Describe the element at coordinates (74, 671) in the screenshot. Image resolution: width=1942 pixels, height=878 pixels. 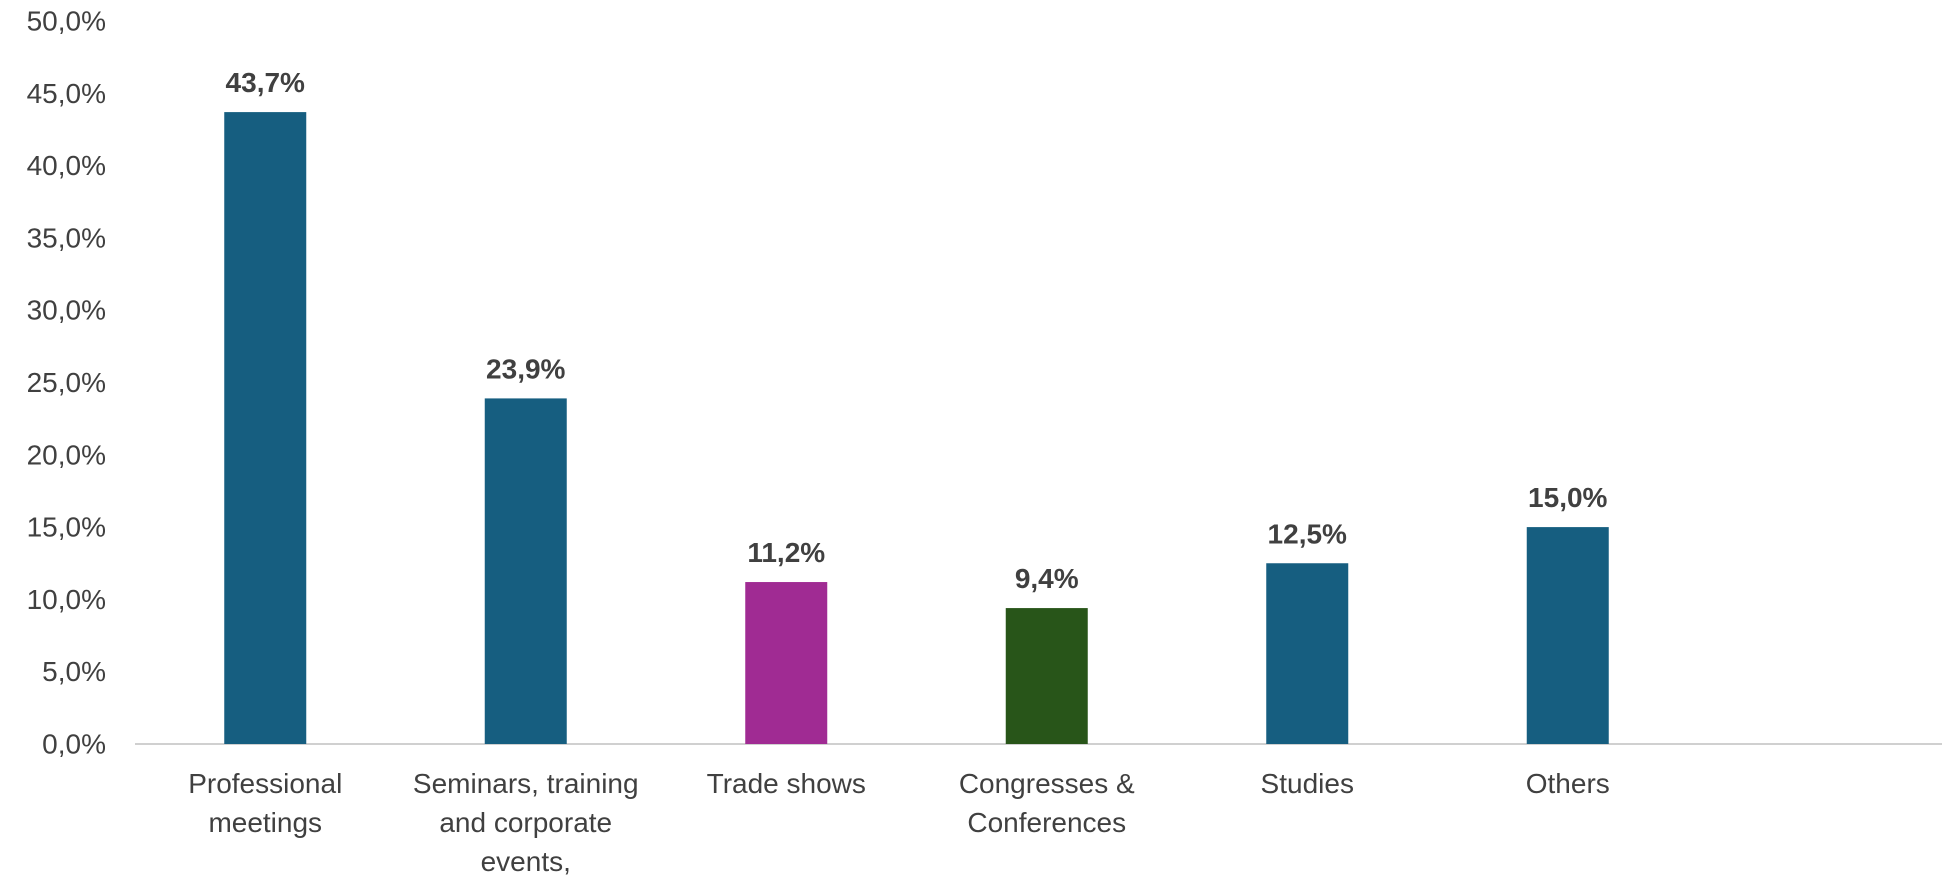
I see `y-tick-label: 5,0%` at that location.